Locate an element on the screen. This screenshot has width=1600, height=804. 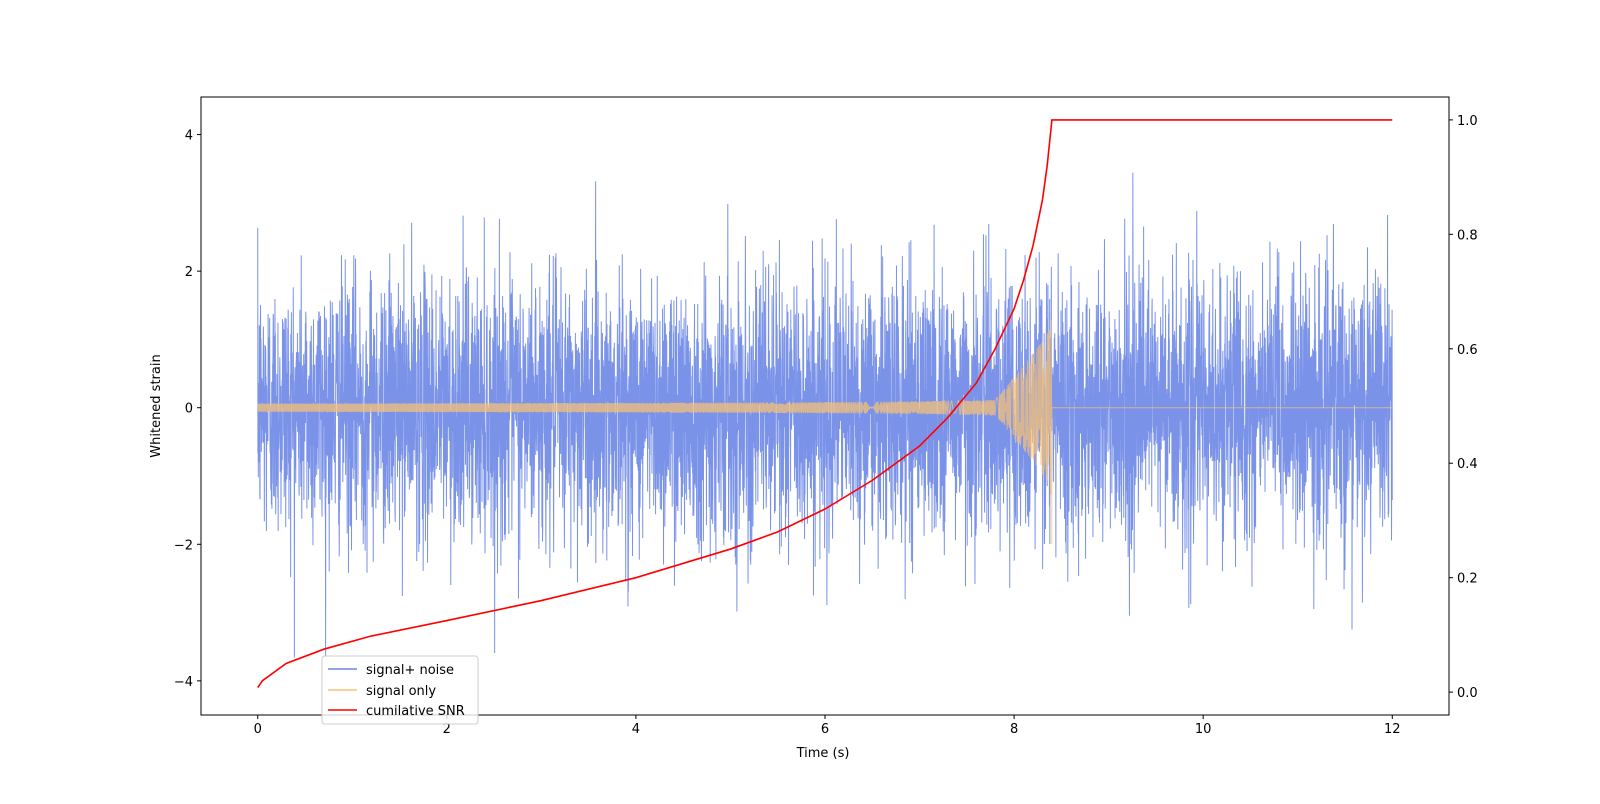
legend-label-signal-only: signal only is located at coordinates (401, 691).